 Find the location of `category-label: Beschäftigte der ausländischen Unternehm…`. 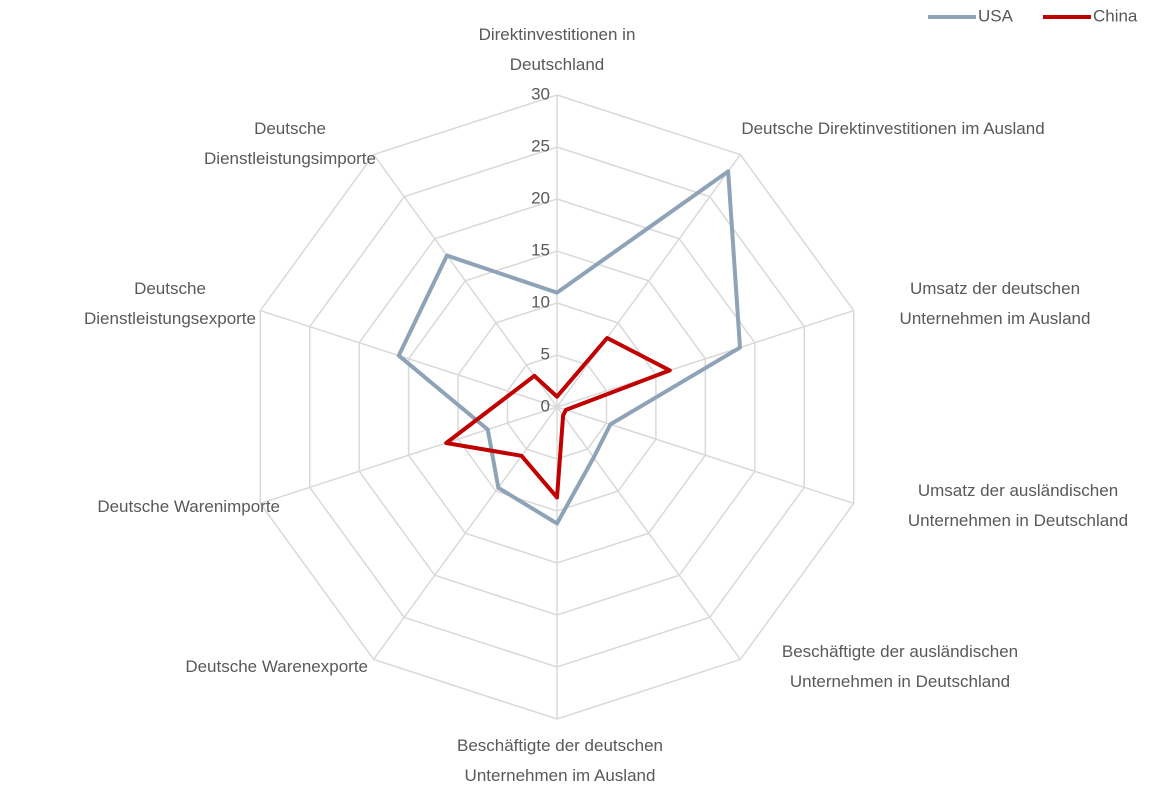

category-label: Beschäftigte der ausländischen Unternehm… is located at coordinates (900, 666).